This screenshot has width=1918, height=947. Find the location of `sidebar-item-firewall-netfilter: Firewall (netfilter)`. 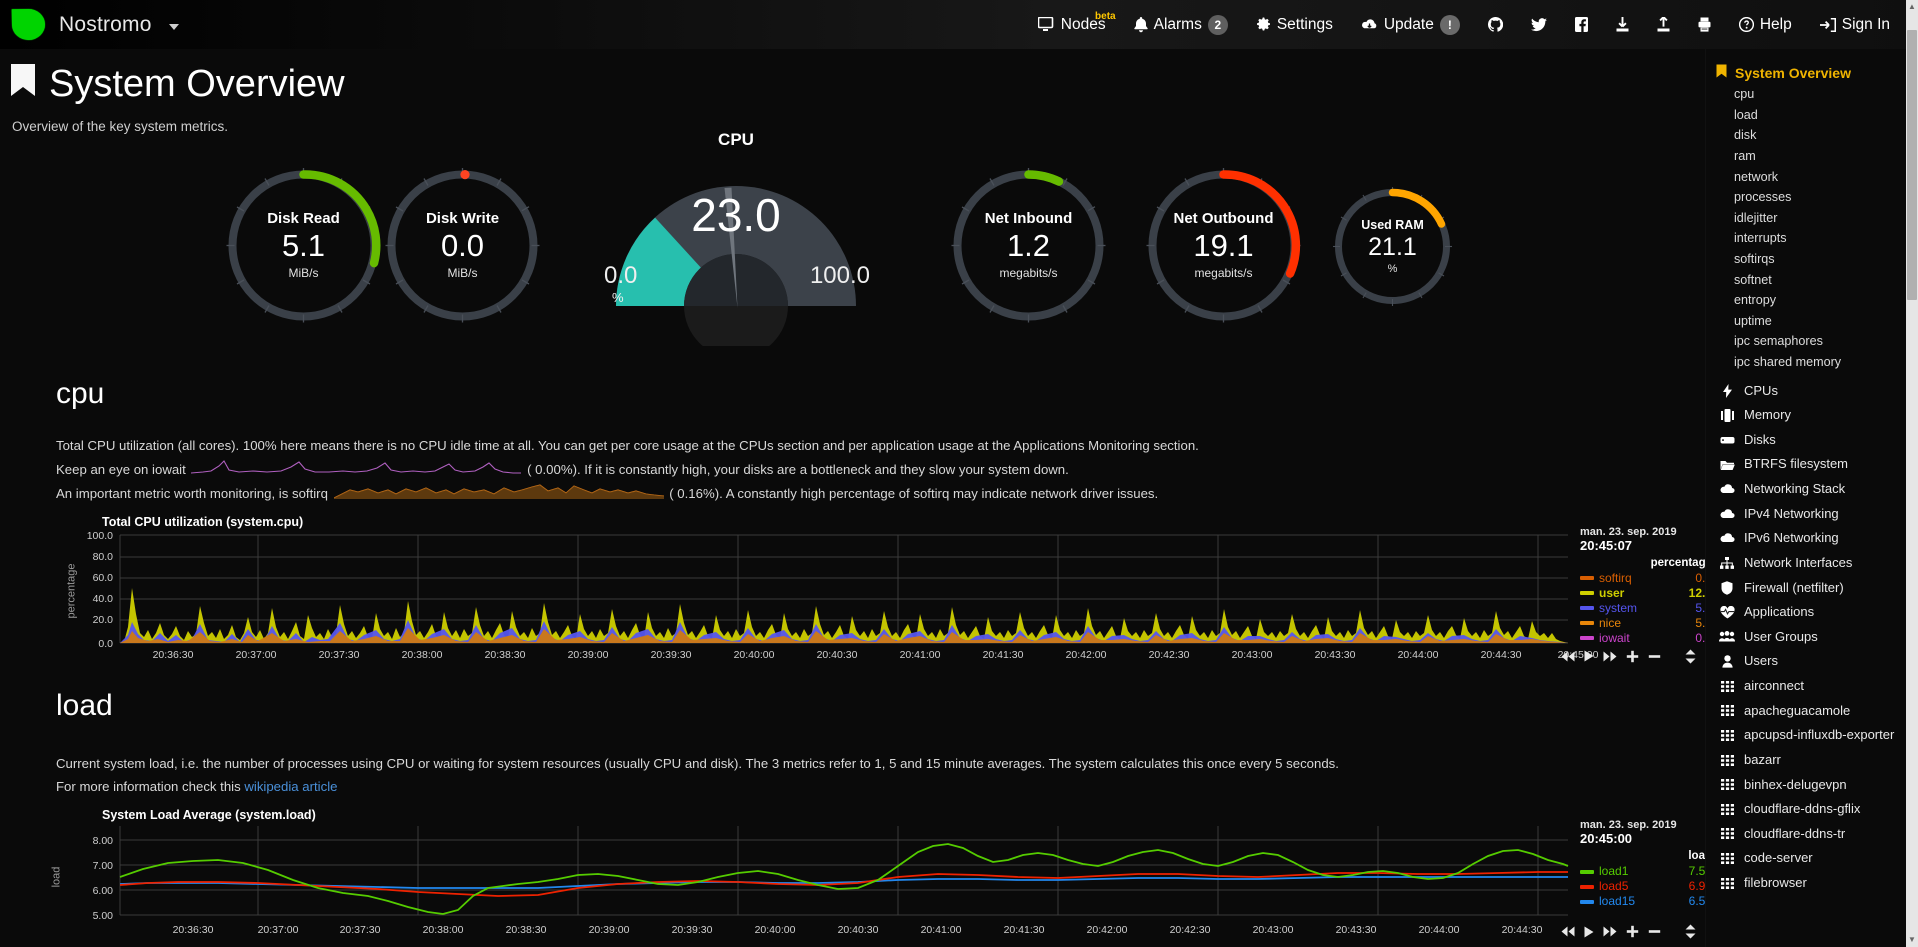

sidebar-item-firewall-netfilter: Firewall (netfilter) is located at coordinates (1812, 587).